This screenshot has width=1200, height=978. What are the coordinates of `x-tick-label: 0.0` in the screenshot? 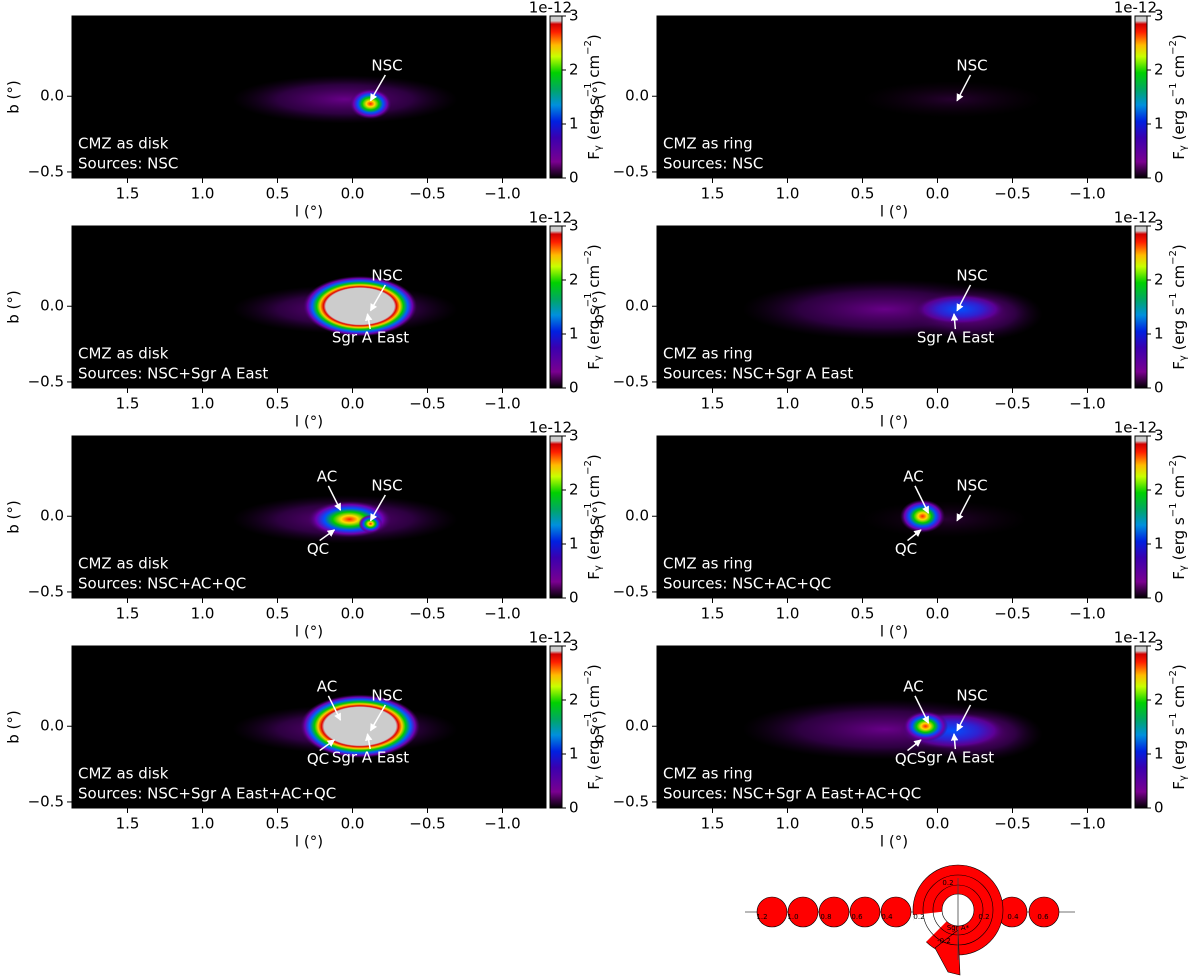 It's located at (353, 194).